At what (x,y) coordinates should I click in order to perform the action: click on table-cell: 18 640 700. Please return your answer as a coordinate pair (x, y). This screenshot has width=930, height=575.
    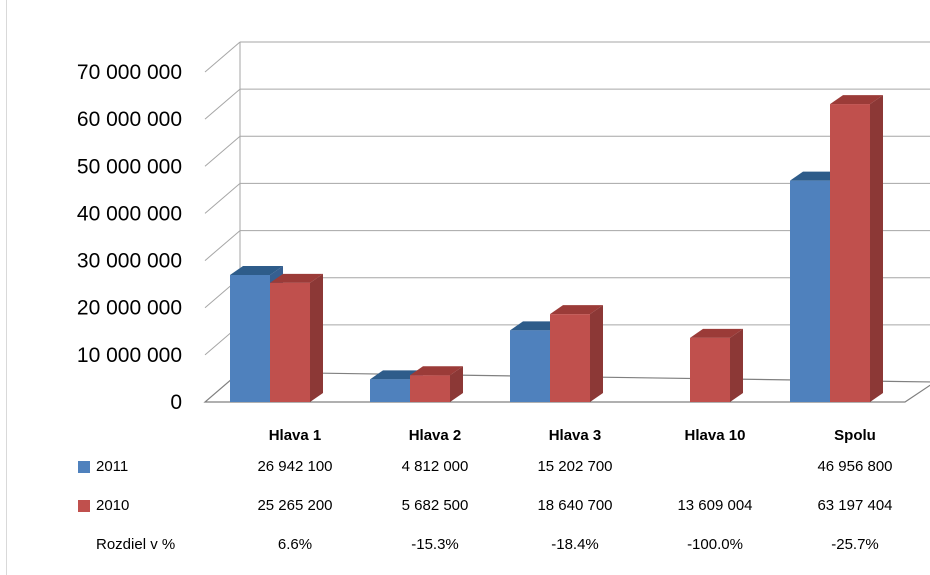
    Looking at the image, I should click on (575, 505).